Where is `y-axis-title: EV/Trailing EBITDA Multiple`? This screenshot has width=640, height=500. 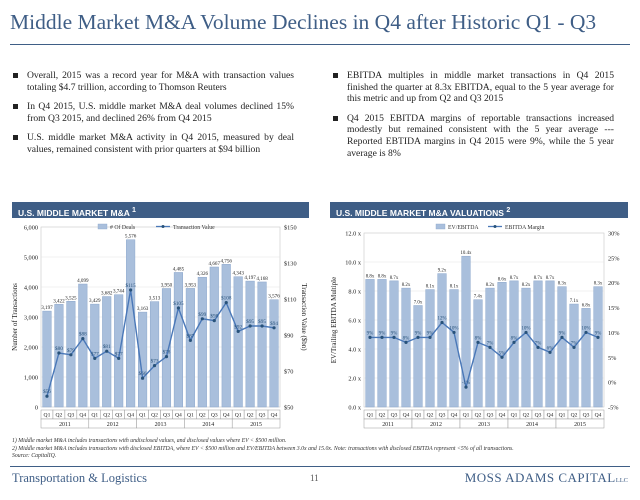 y-axis-title: EV/Trailing EBITDA Multiple is located at coordinates (334, 320).